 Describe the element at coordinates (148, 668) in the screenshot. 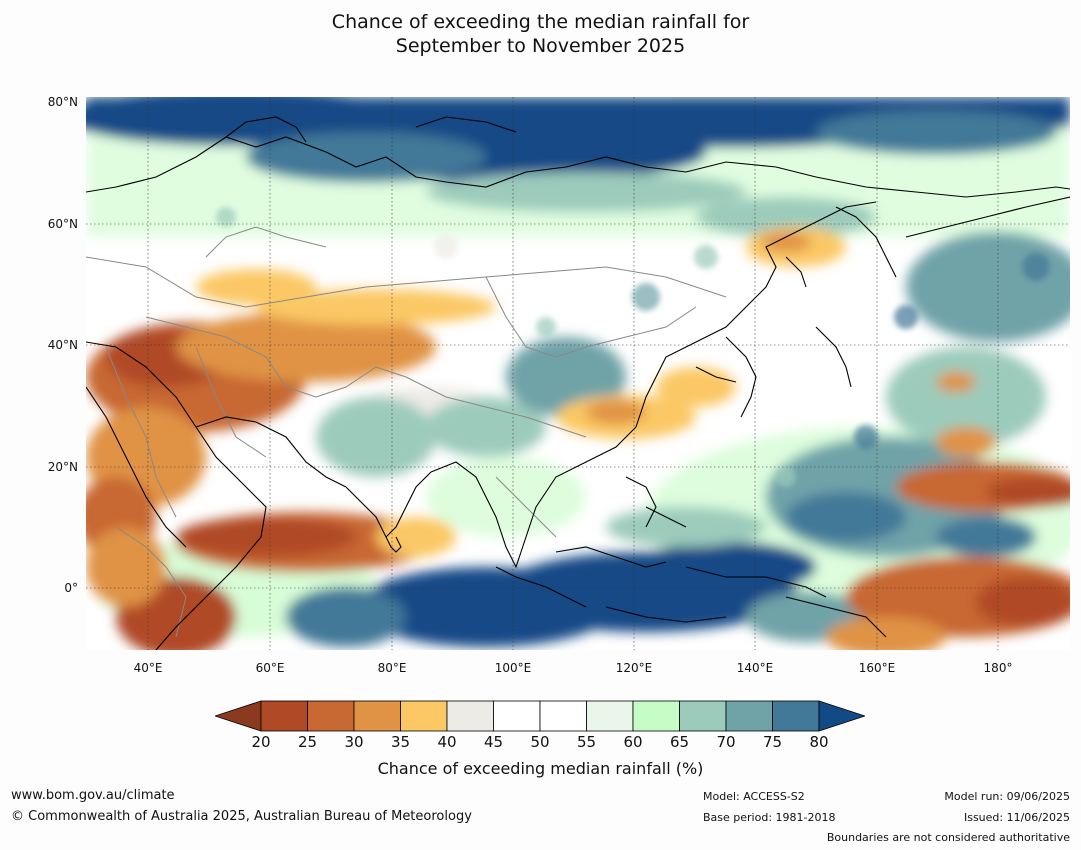

I see `lon-label-40e: 40°E` at that location.